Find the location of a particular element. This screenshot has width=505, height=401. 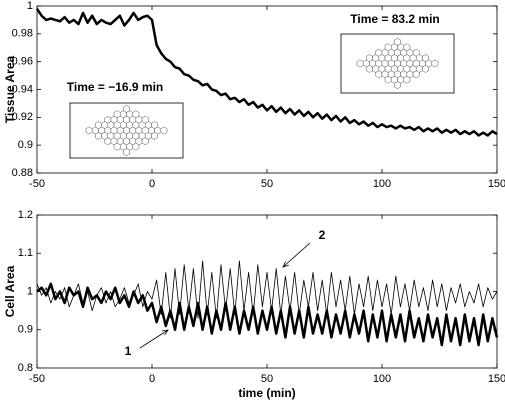

y-axis-label: Tissue Area is located at coordinates (10, 89).